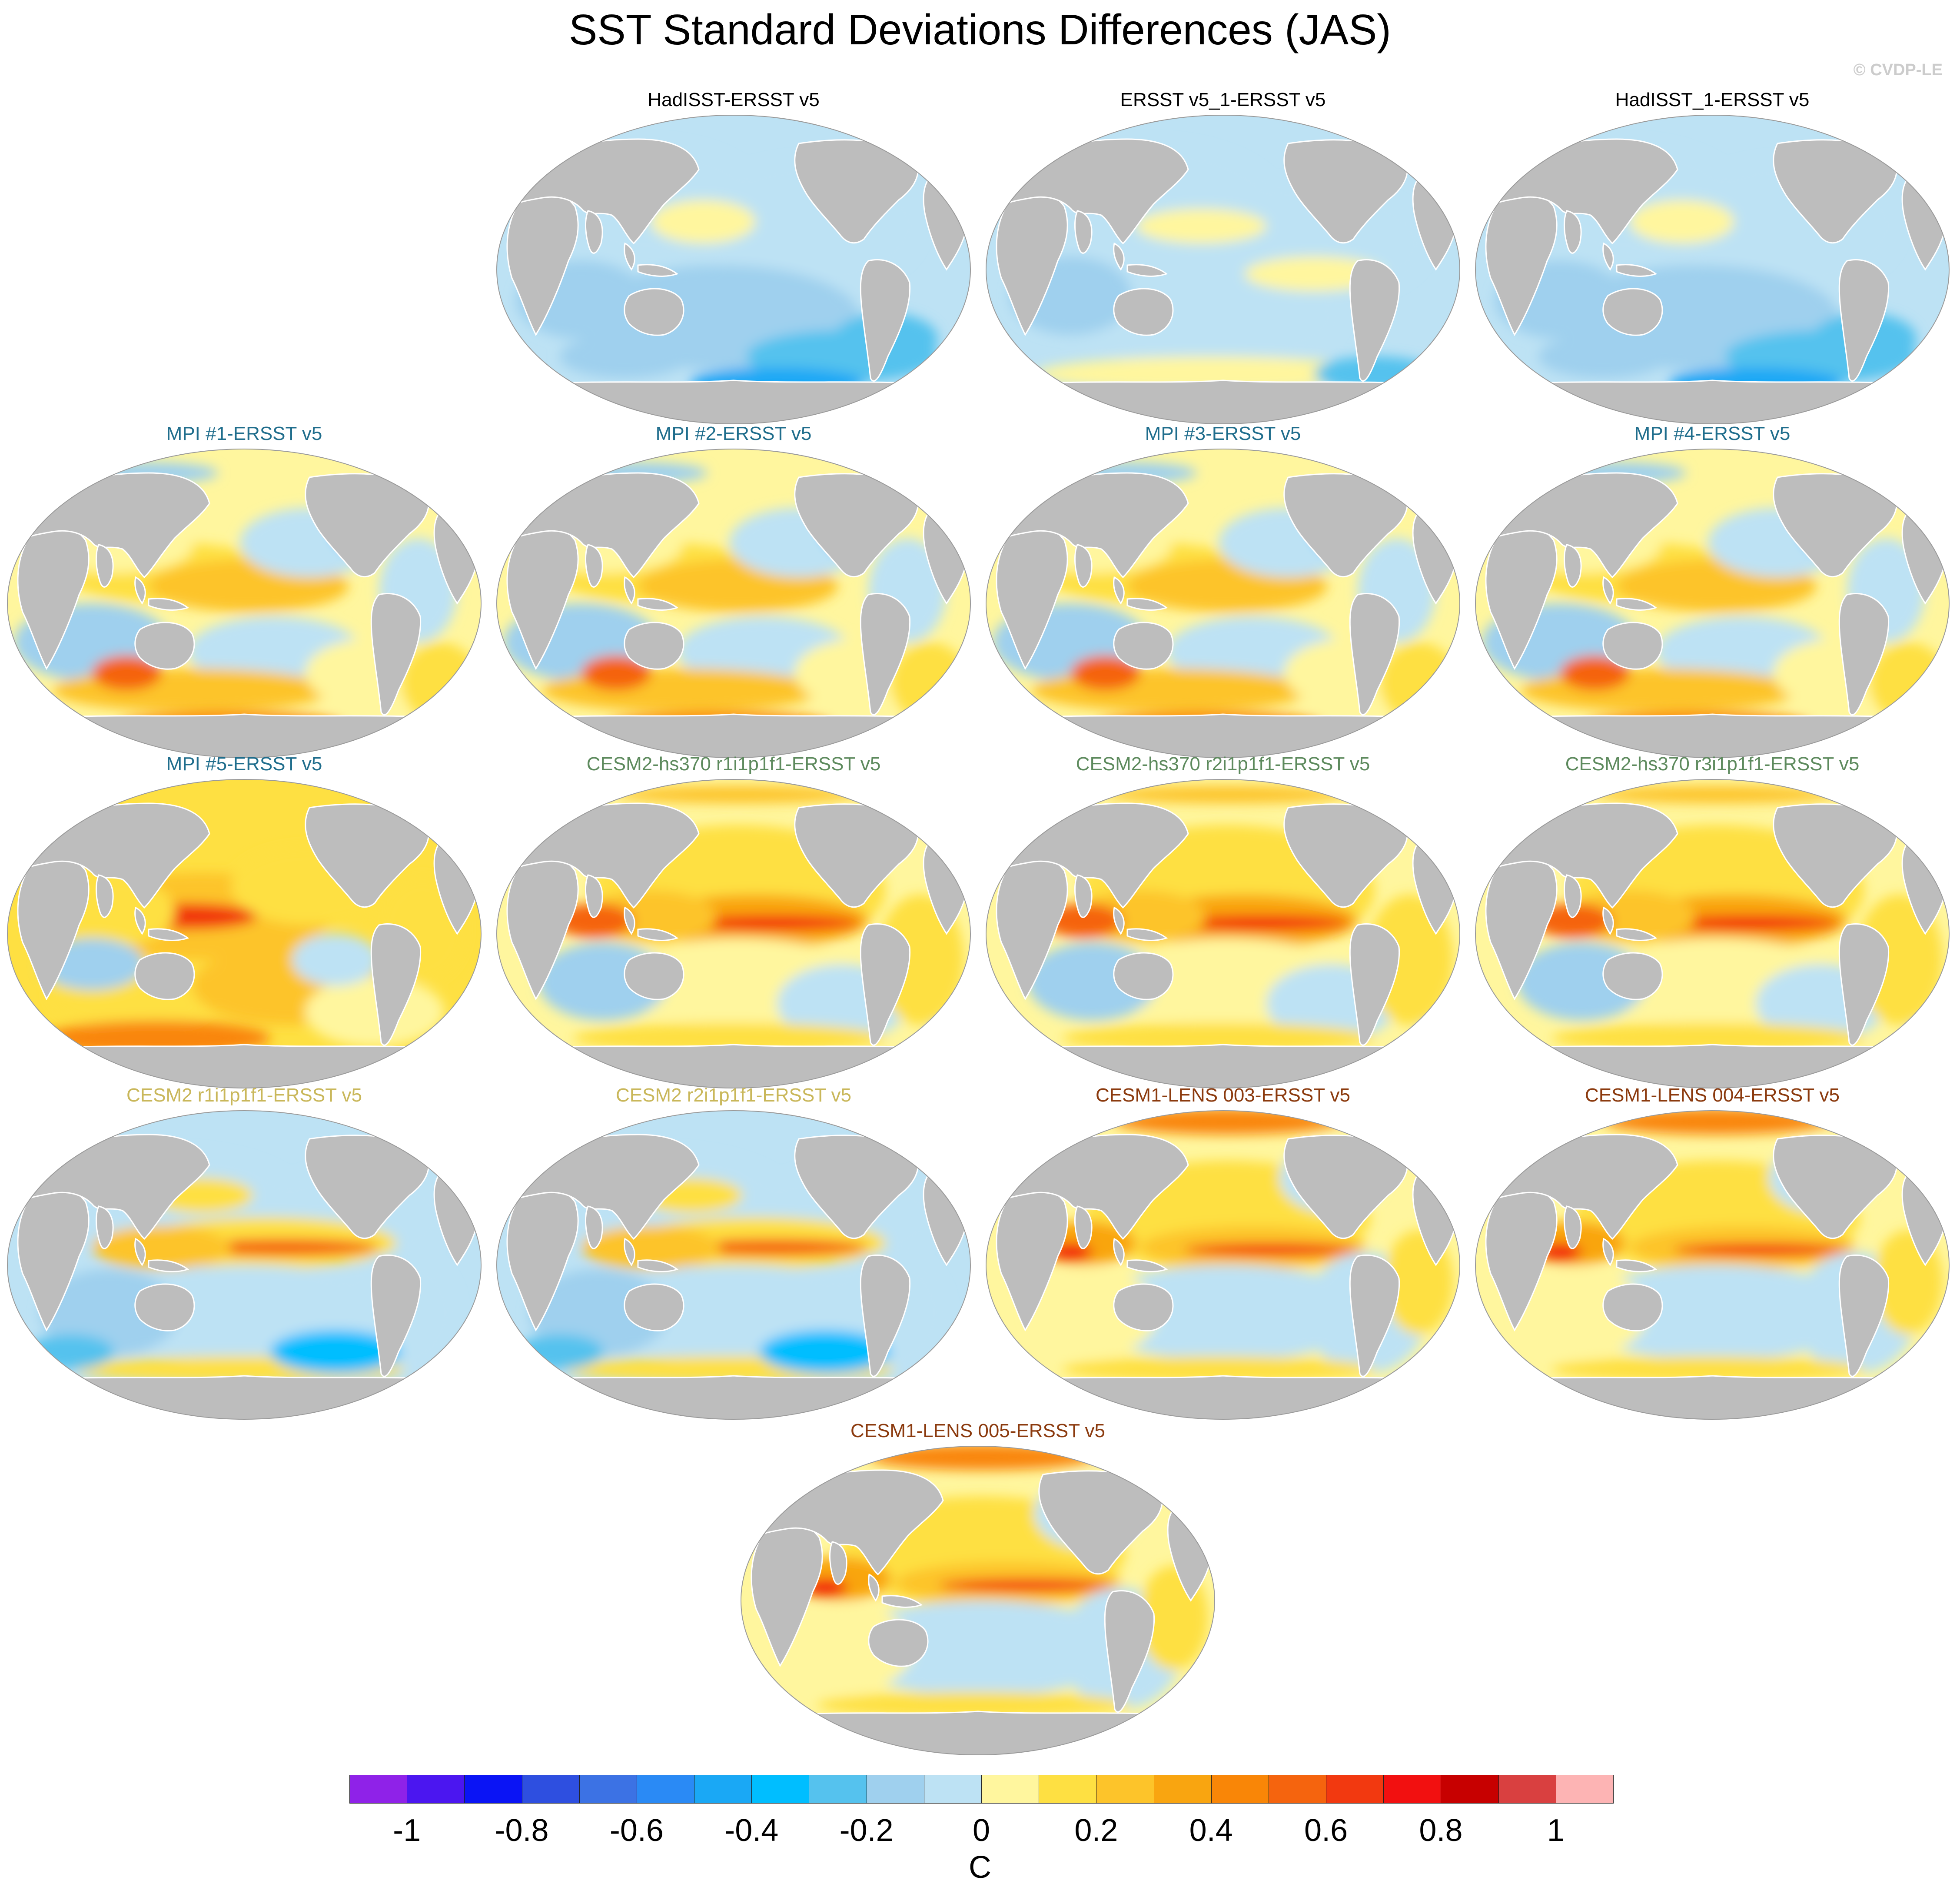  What do you see at coordinates (1223, 99) in the screenshot?
I see `panel-title: ERSST v5_1-ERSST v5` at bounding box center [1223, 99].